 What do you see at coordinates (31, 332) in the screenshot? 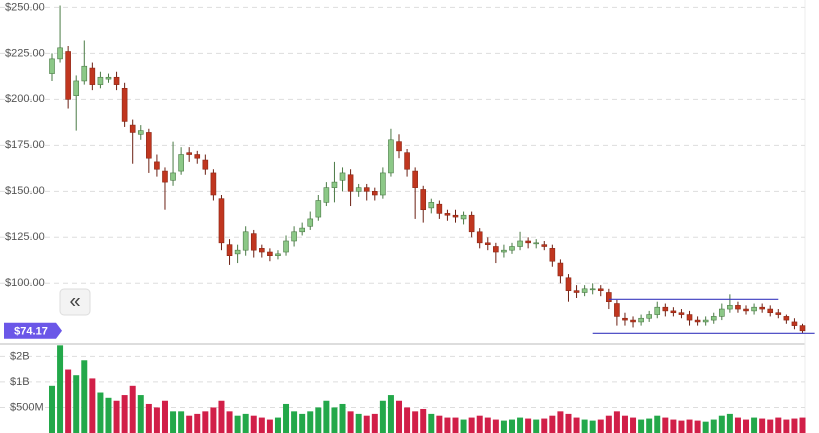
I see `price-marker-label: $74.17` at bounding box center [31, 332].